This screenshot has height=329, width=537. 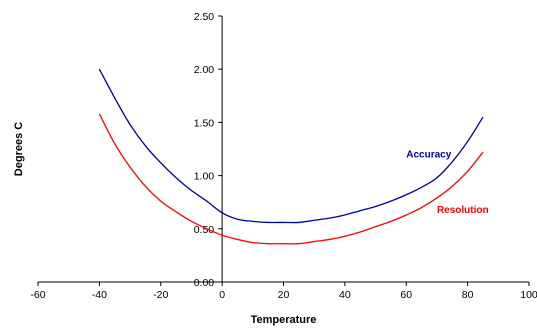 I want to click on y-tick-label: 2.50, so click(x=204, y=17).